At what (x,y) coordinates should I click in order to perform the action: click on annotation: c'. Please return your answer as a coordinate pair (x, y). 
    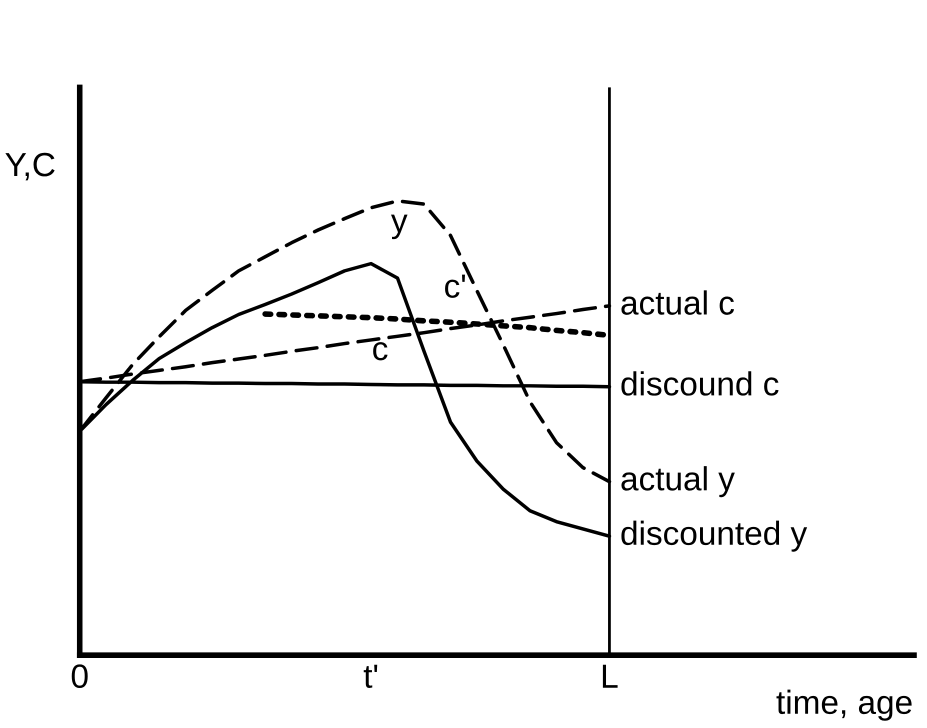
    Looking at the image, I should click on (455, 286).